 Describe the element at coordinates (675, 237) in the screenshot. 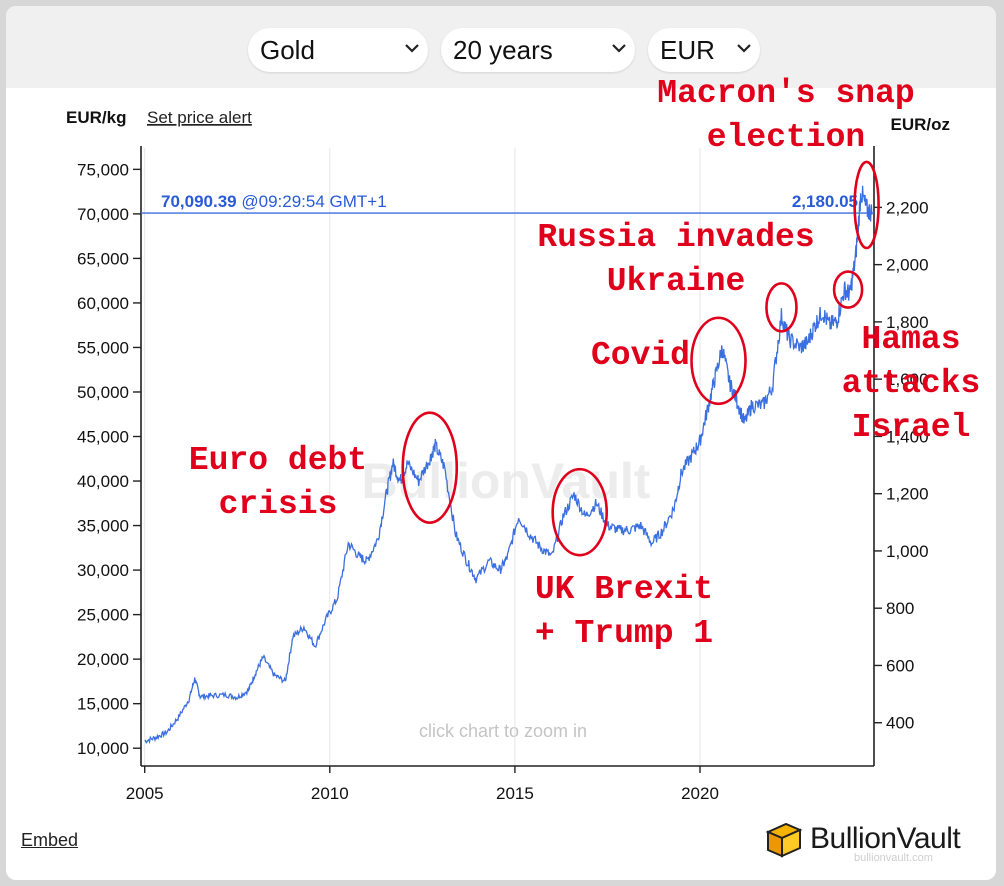

I see `annotation-label: Russia invades` at that location.